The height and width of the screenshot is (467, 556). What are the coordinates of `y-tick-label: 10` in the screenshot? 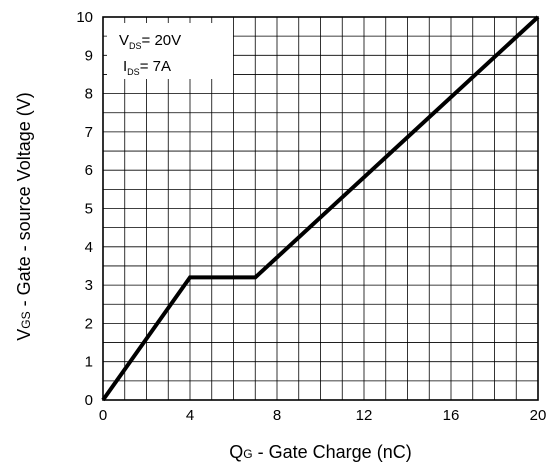 It's located at (84, 17).